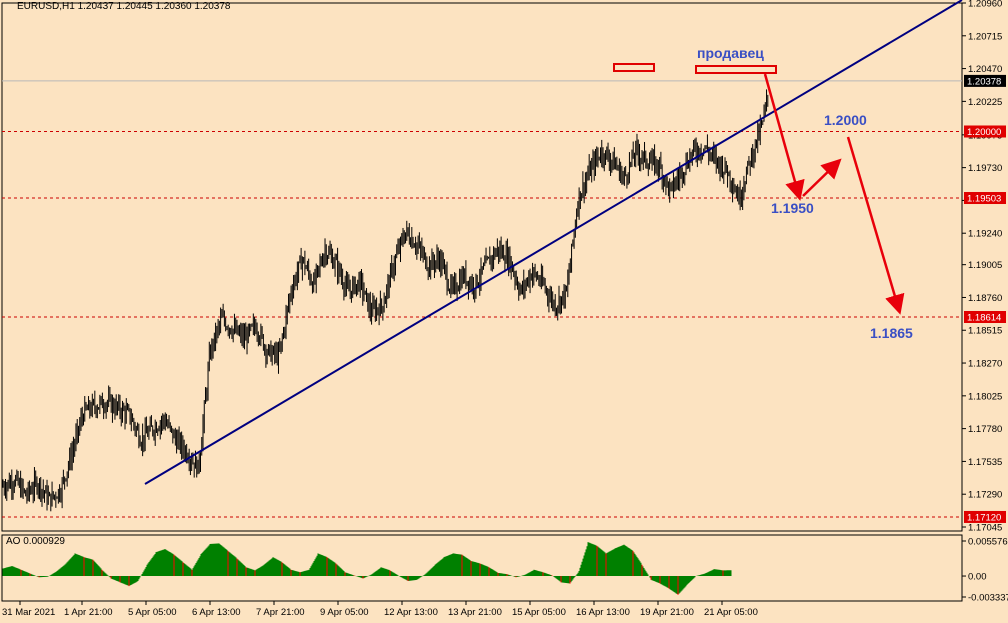  I want to click on y-tick-label: 1.17780, so click(985, 429).